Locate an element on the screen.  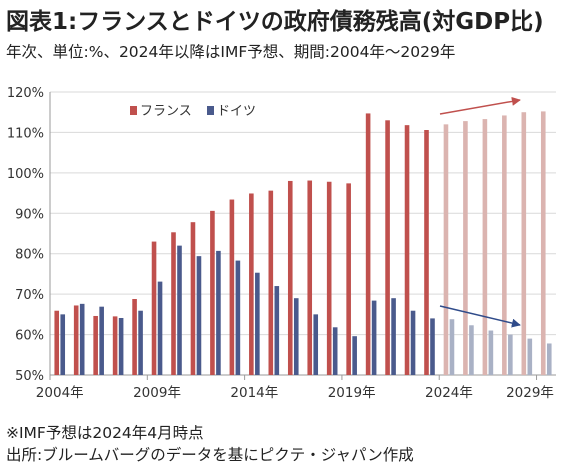
x-tick-label: 2019年 is located at coordinates (352, 393).